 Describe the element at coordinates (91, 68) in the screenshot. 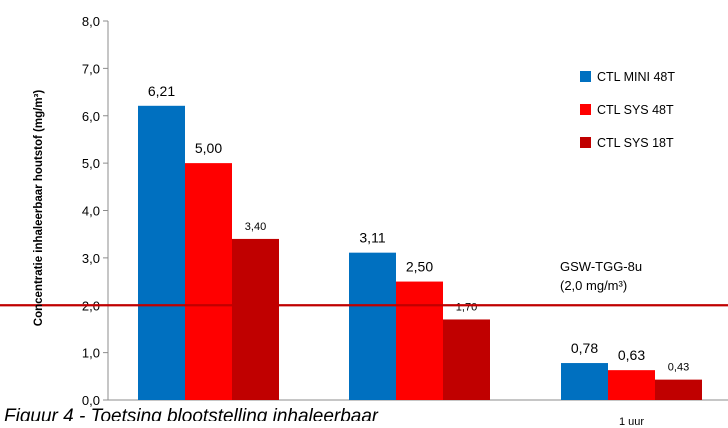

I see `y-tick-label: 7,0` at that location.